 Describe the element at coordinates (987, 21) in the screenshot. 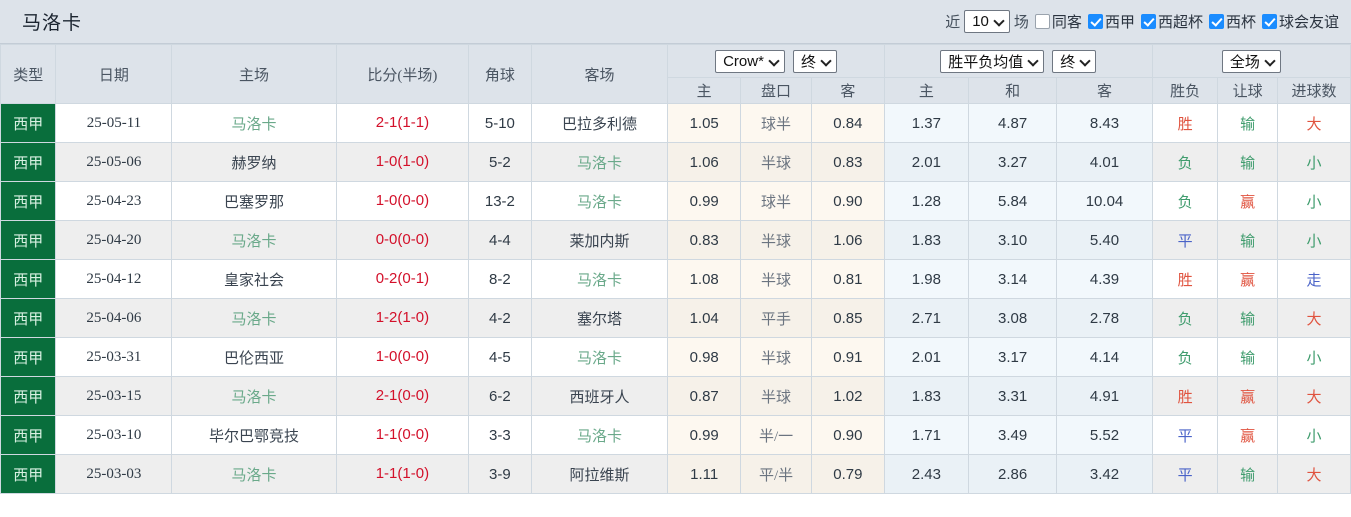

I see `match-count-select: 10` at that location.